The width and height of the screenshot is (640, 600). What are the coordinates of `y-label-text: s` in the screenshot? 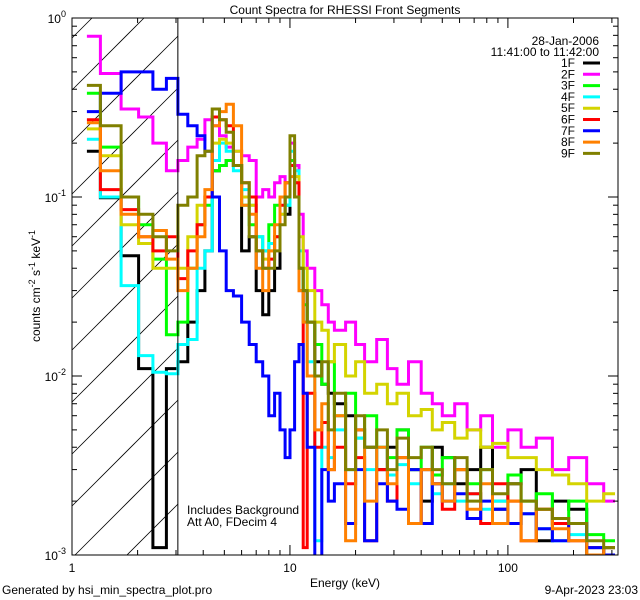 It's located at (36, 274).